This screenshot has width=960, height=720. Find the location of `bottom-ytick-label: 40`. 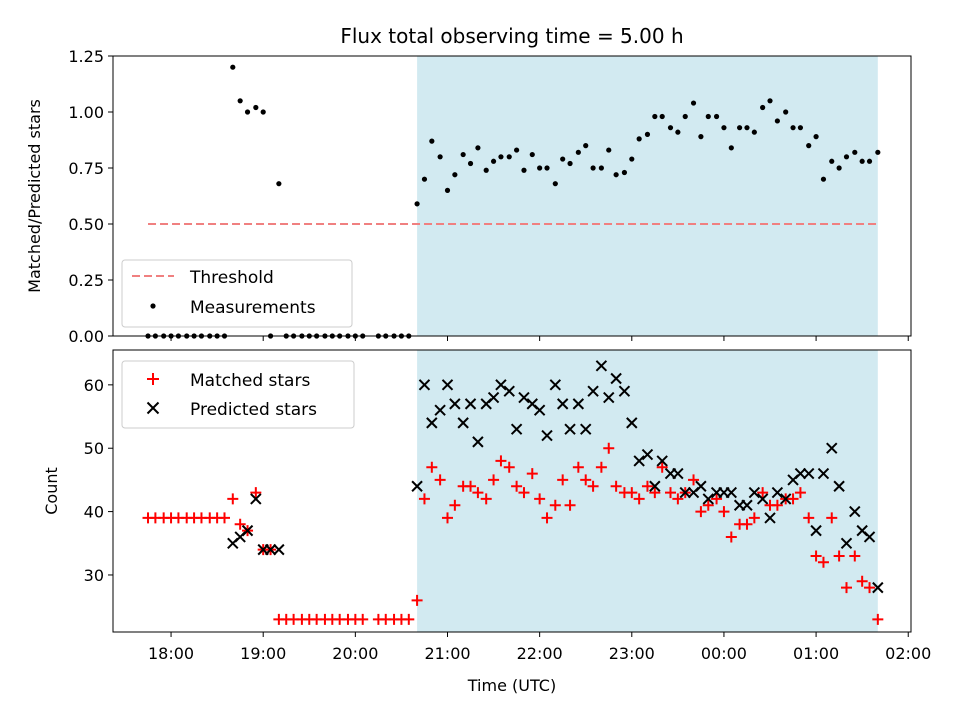

bottom-ytick-label: 40 is located at coordinates (94, 512).